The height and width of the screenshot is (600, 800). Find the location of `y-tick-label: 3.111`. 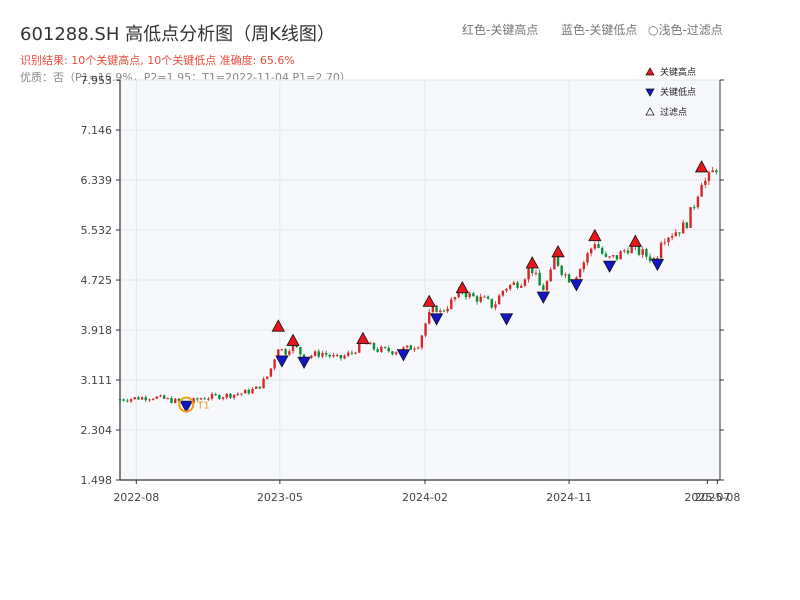

y-tick-label: 3.111 is located at coordinates (97, 380).